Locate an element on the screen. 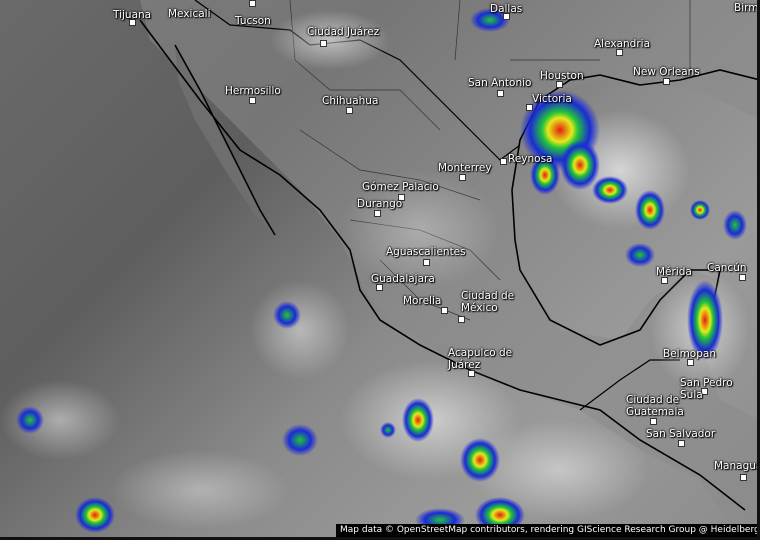 This screenshot has width=760, height=540. city-label: New Orleans is located at coordinates (666, 72).